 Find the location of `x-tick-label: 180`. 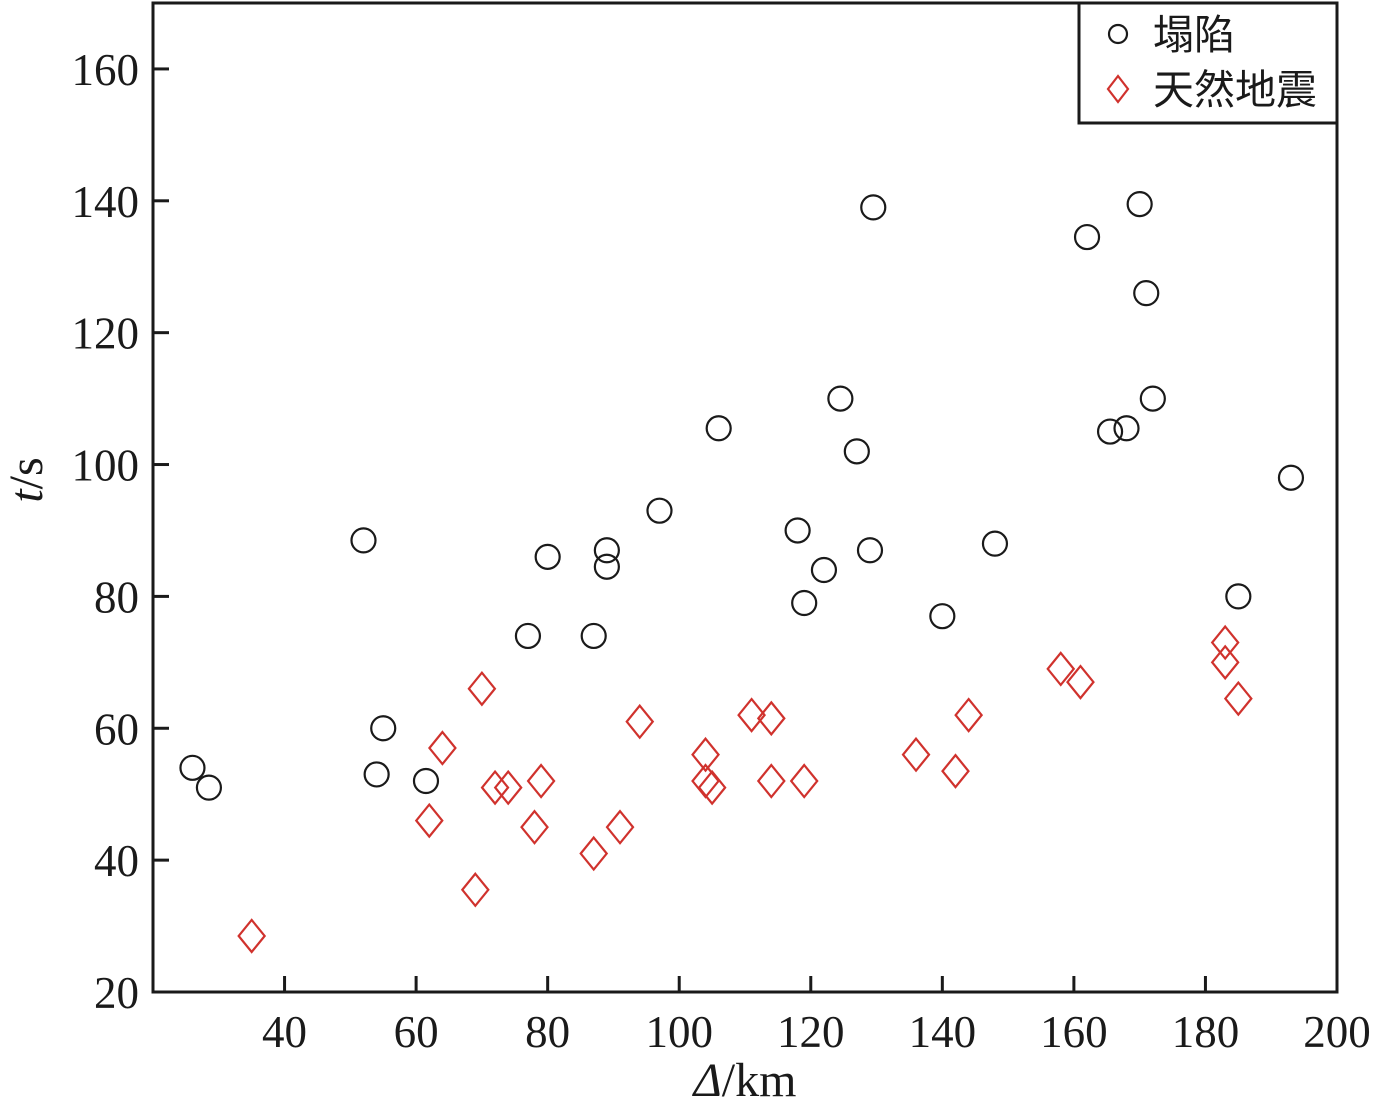

x-tick-label: 180 is located at coordinates (1206, 1032).